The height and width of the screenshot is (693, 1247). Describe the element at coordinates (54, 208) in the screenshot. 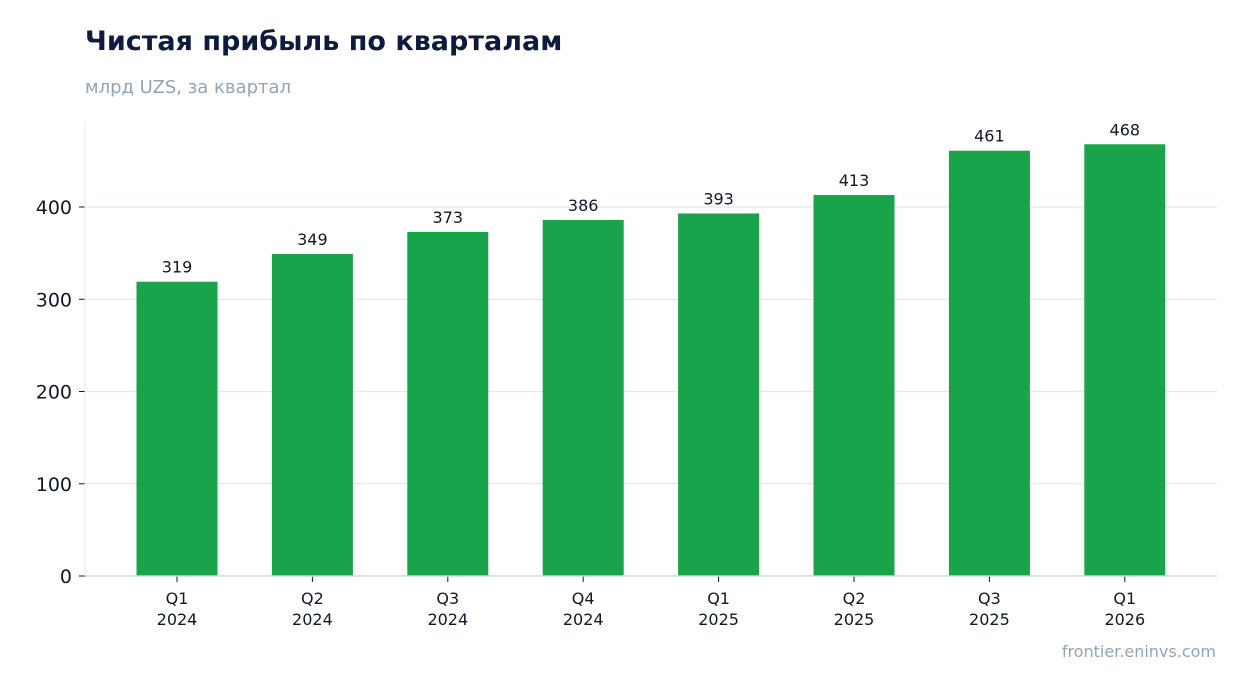

I see `y-tick-label: 400` at that location.